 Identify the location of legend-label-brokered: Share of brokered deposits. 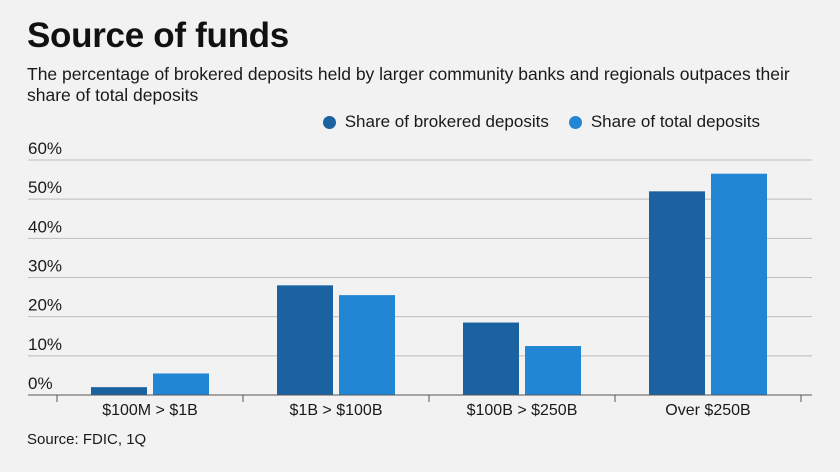
(446, 121).